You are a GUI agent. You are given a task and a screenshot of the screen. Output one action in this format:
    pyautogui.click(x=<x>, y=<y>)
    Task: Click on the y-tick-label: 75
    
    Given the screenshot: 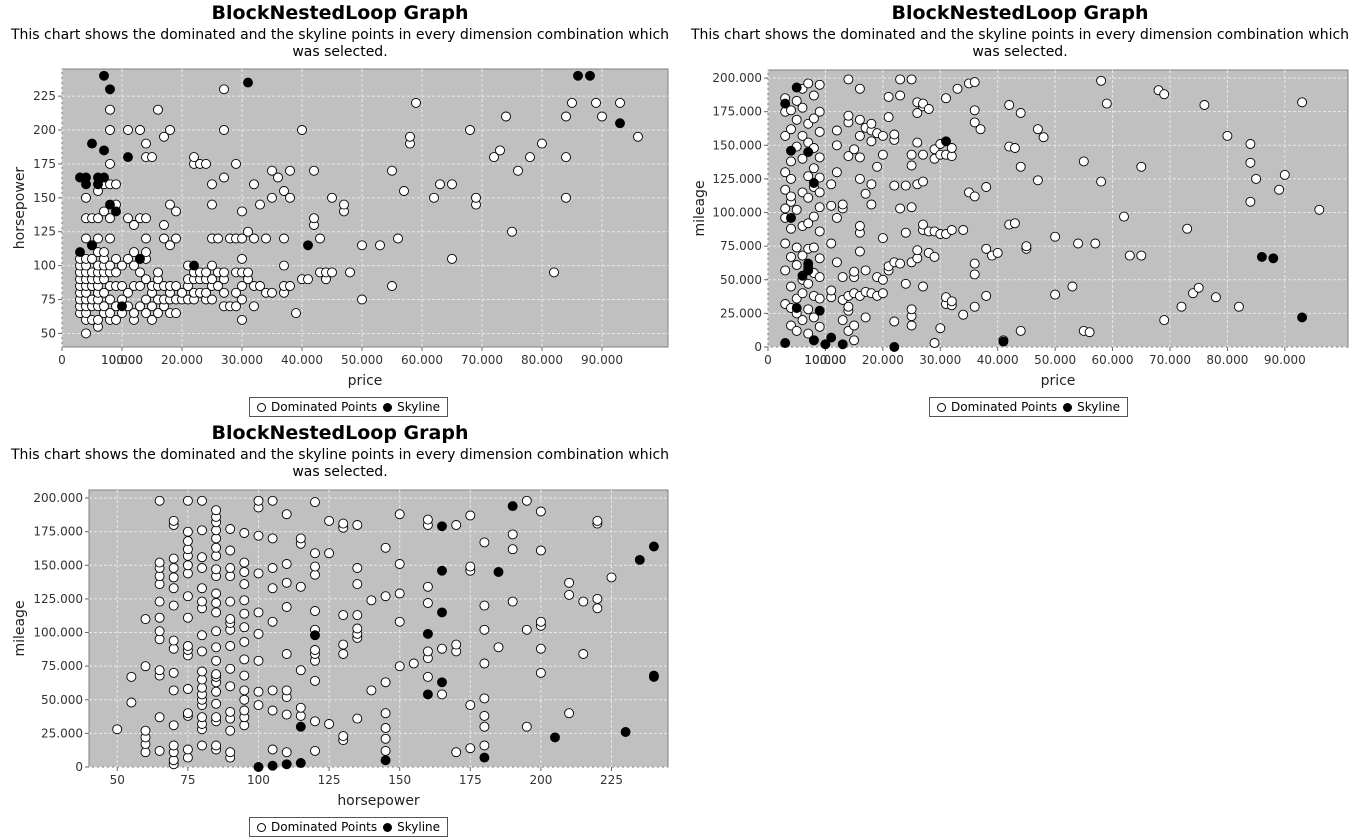 What is the action you would take?
    pyautogui.click(x=48, y=300)
    